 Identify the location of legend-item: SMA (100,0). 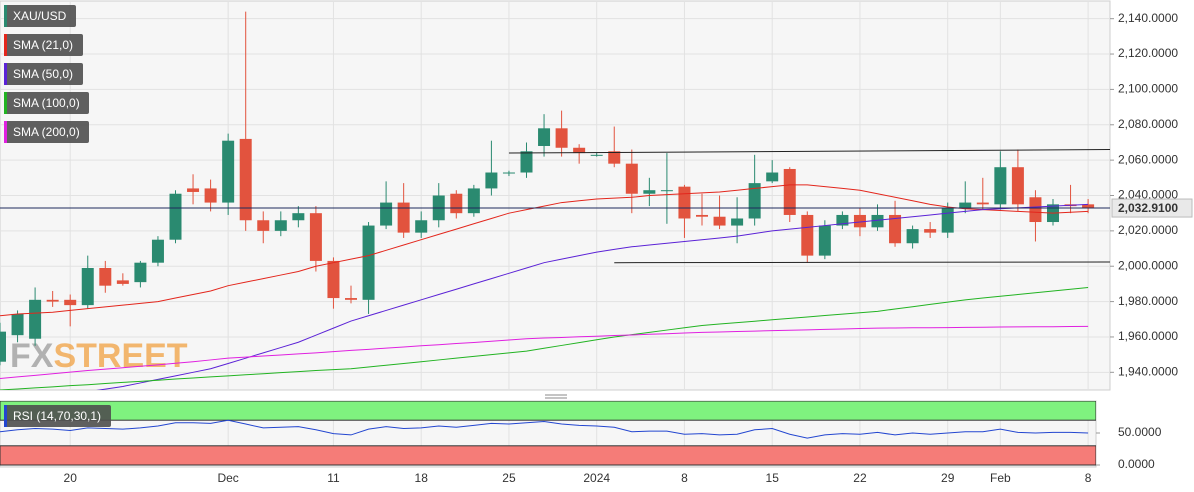
(46, 103).